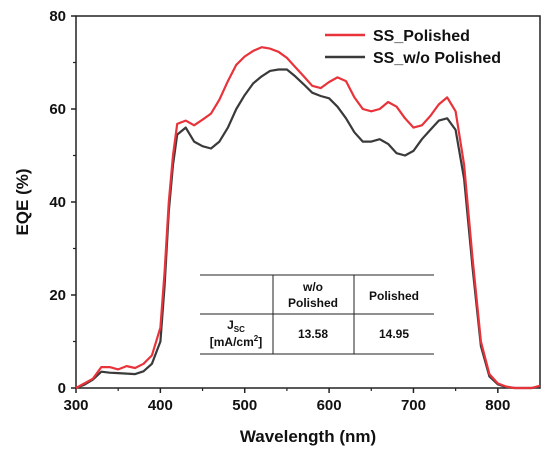 This screenshot has height=455, width=550. I want to click on legend-label-ss-w-o-polished: SS_w/o Polished, so click(437, 58).